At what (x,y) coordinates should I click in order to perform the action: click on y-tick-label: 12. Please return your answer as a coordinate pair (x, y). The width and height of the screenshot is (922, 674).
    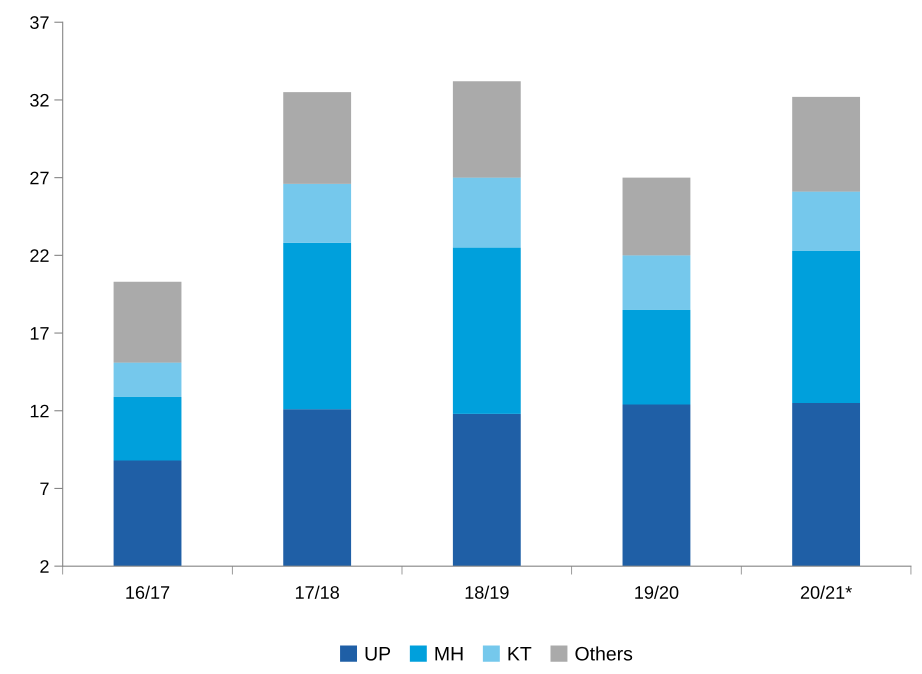
    Looking at the image, I should click on (39, 411).